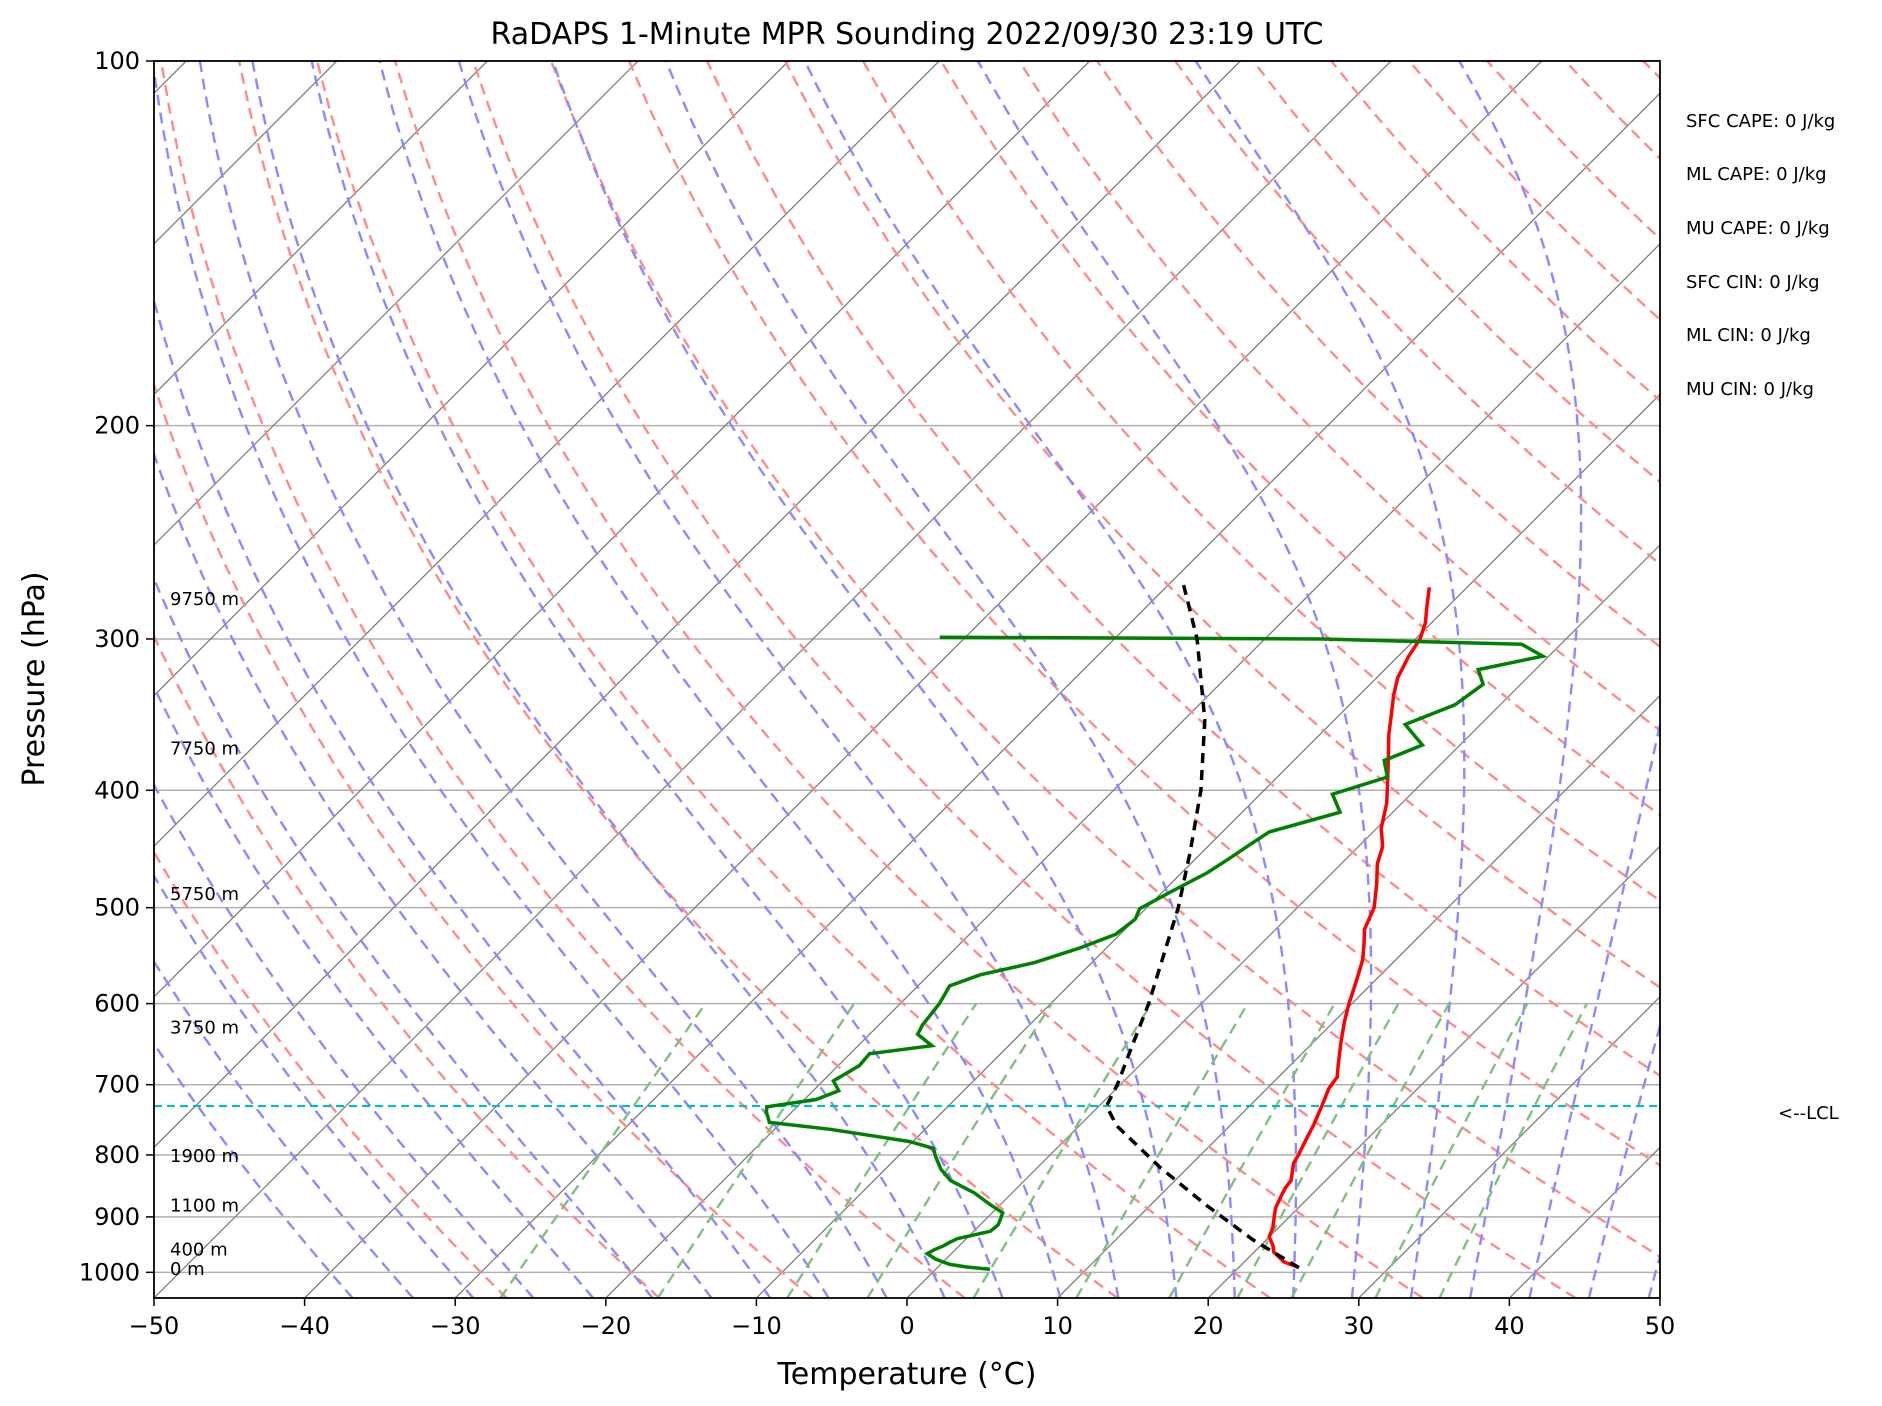  I want to click on y-tick-label: 100, so click(117, 61).